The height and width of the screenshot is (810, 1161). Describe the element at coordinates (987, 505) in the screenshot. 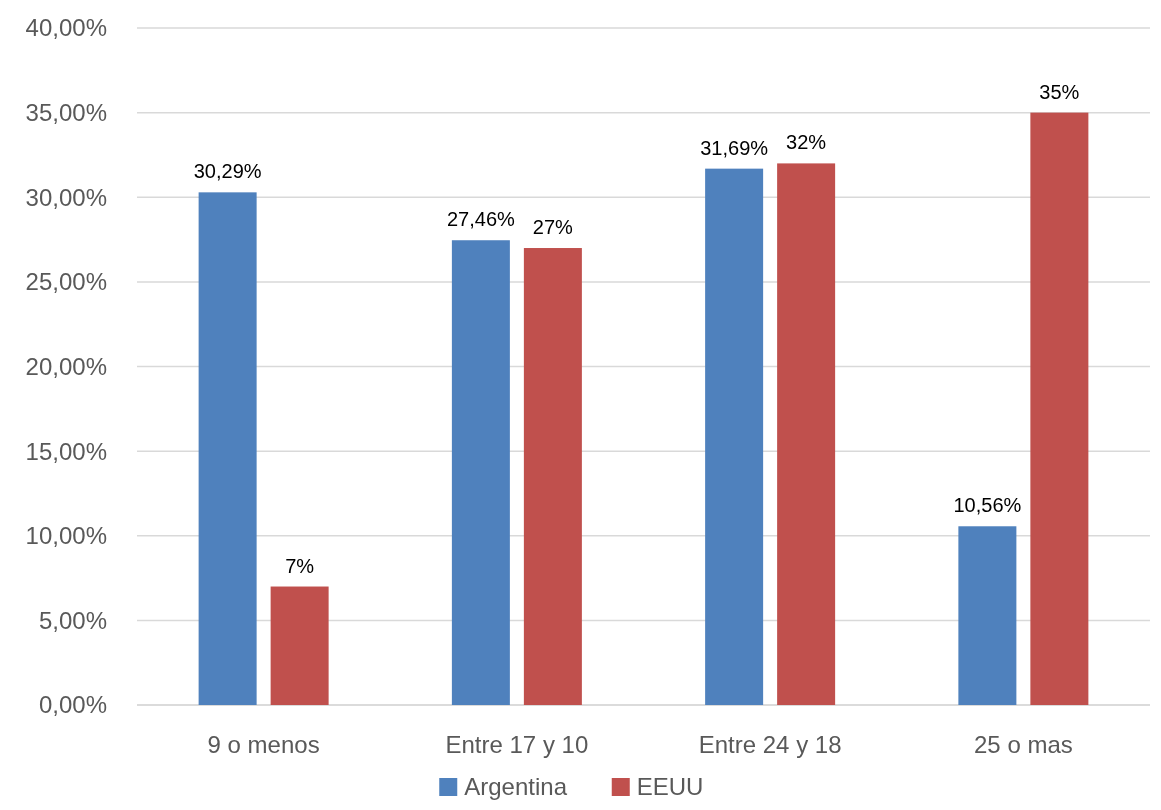

I see `data-label: 10,56%` at that location.